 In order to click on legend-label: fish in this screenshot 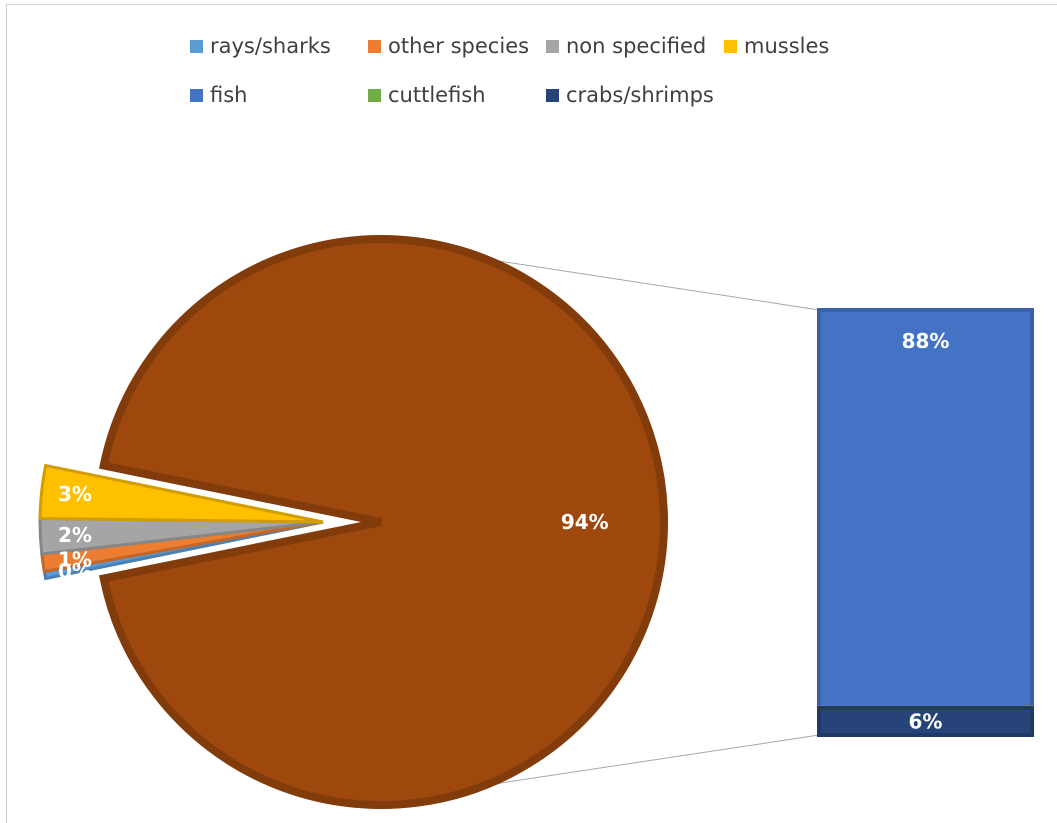, I will do `click(229, 95)`.